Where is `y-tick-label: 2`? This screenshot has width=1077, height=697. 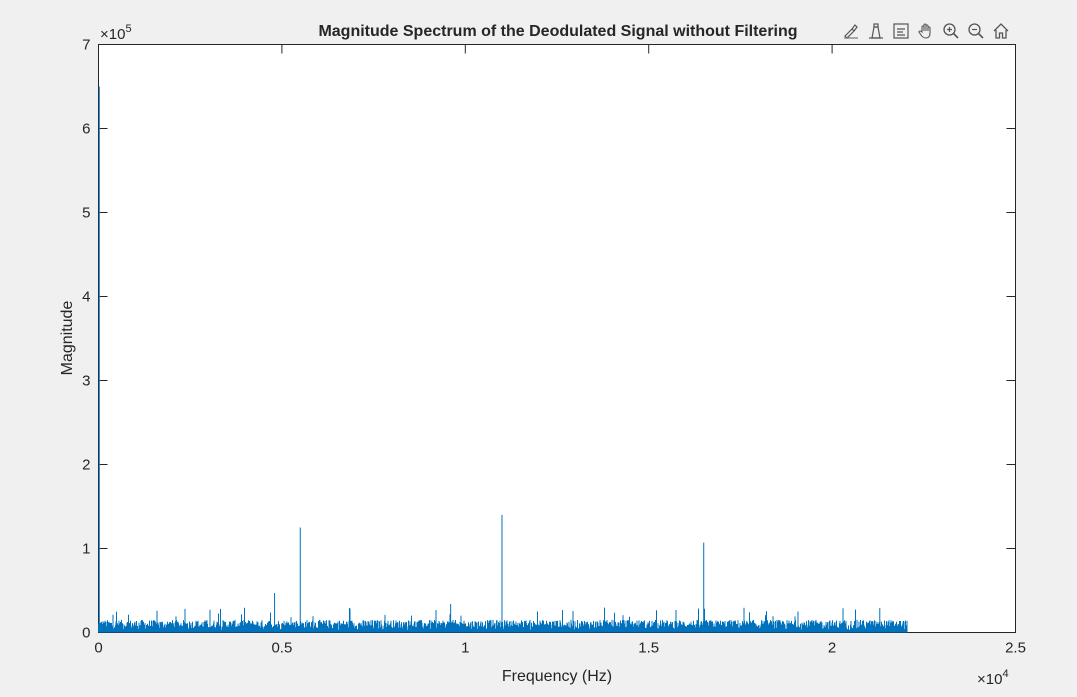
y-tick-label: 2 is located at coordinates (86, 465).